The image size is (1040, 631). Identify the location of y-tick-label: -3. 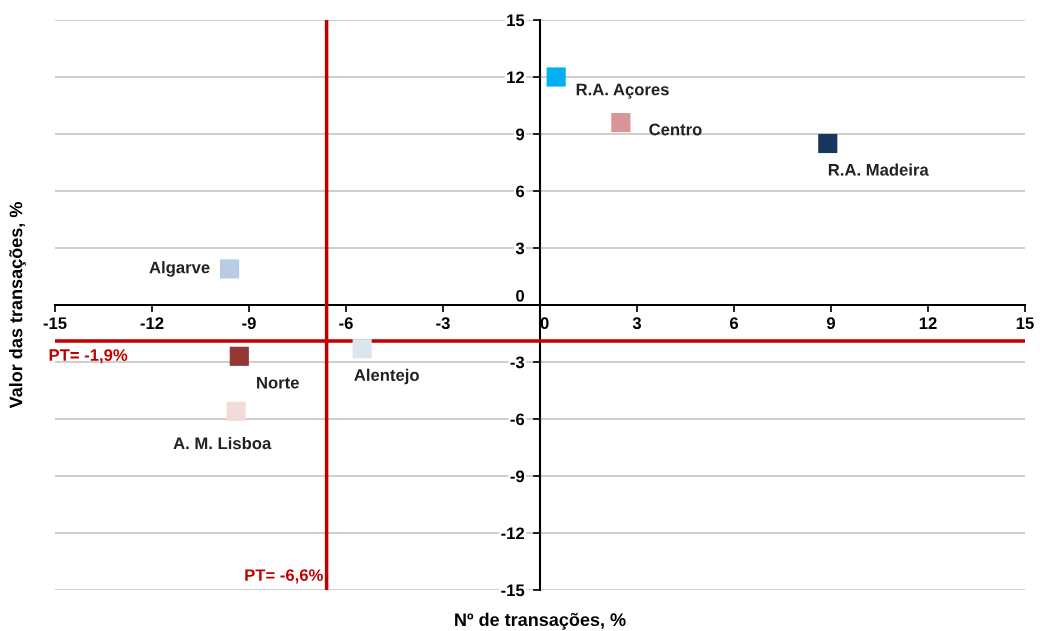
(517, 362).